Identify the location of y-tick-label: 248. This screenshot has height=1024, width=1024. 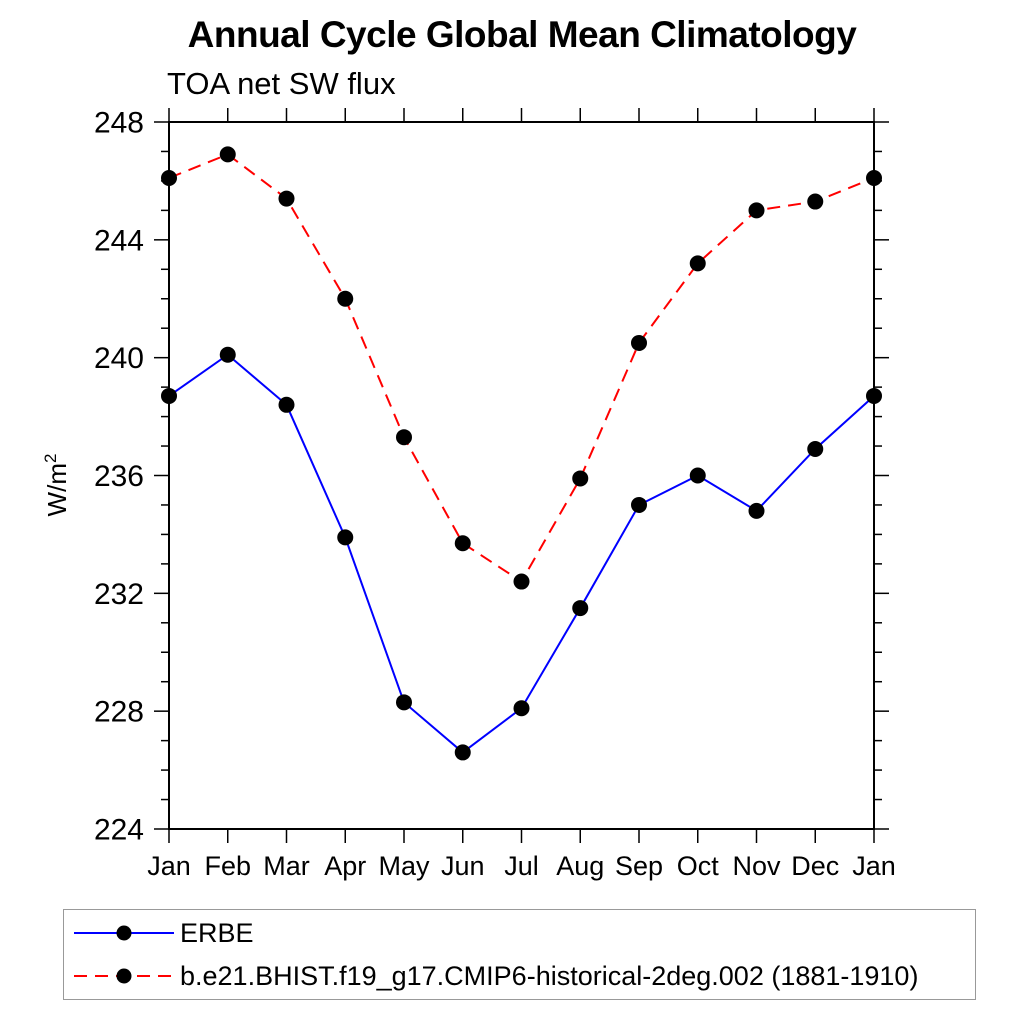
(119, 123).